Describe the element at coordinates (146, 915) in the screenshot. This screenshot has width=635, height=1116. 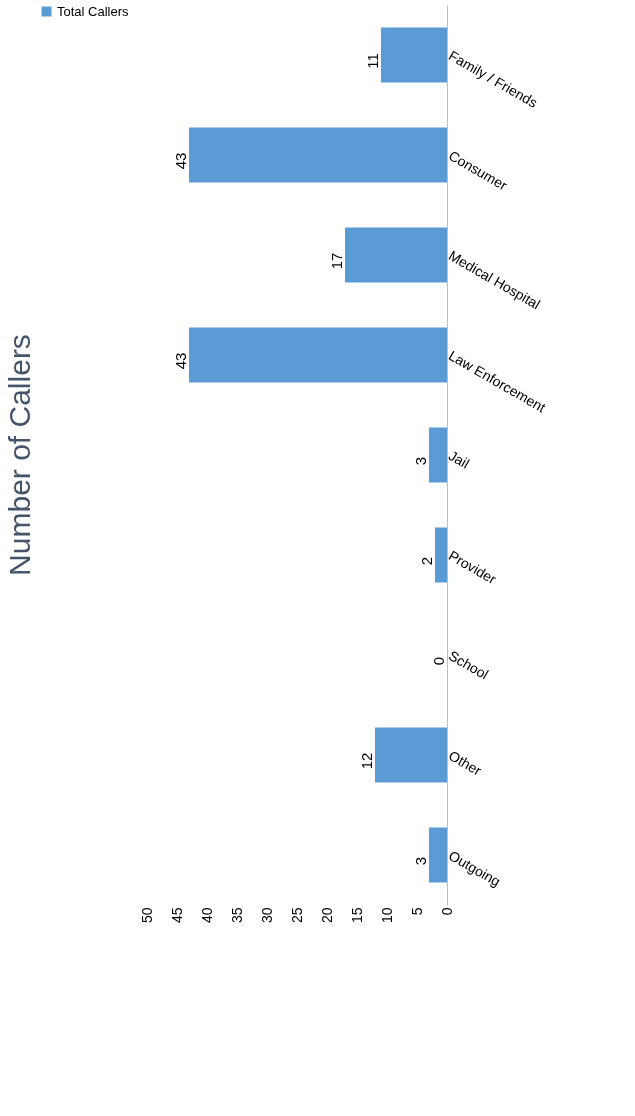
I see `x-tick-label: 50` at that location.